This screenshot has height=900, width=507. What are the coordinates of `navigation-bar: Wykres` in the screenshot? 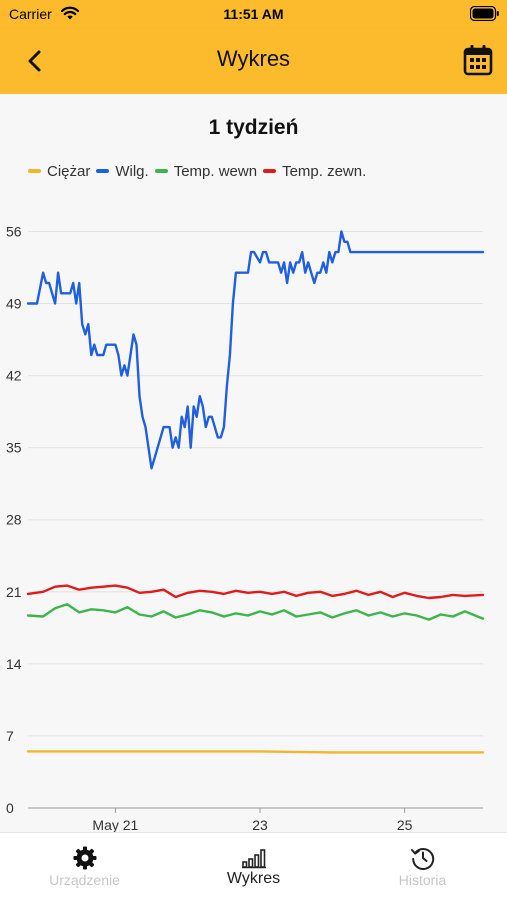 It's located at (253, 61).